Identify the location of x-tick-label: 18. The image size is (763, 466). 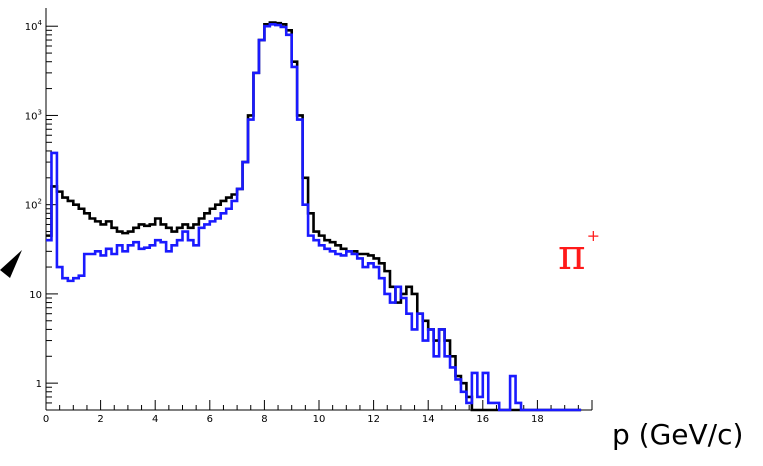
(537, 419).